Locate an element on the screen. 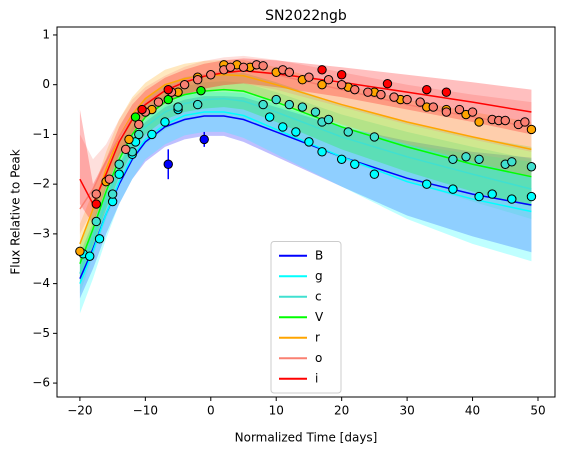  legend-label: V is located at coordinates (319, 317).